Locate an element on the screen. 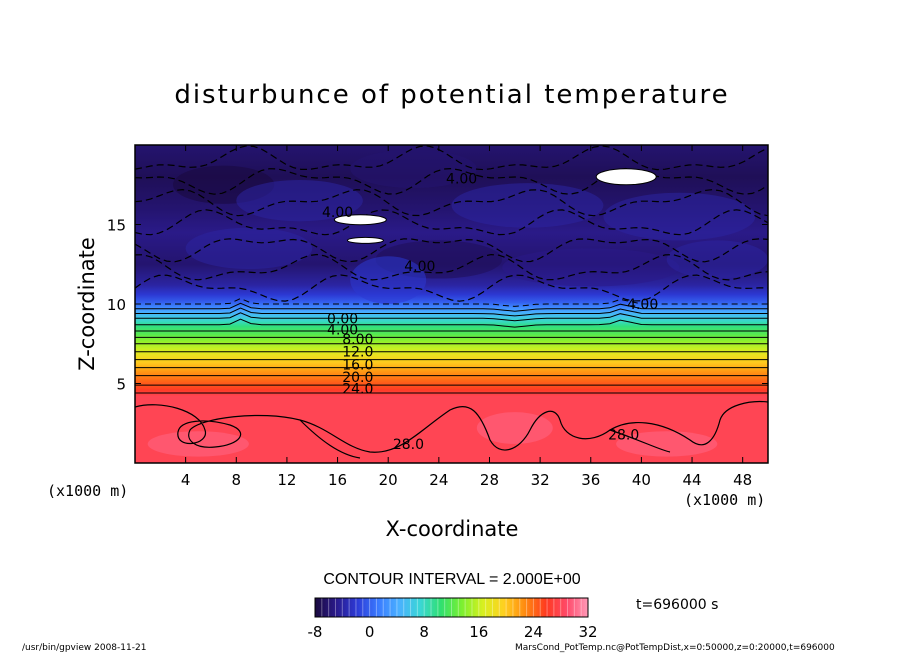 The width and height of the screenshot is (904, 654). y-tick-label: 5 is located at coordinates (121, 385).